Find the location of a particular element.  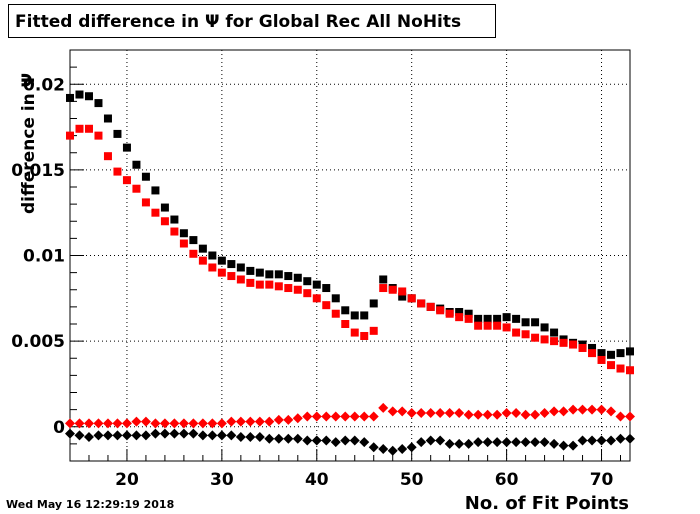

y-tick-label: 0.02 is located at coordinates (44, 85).